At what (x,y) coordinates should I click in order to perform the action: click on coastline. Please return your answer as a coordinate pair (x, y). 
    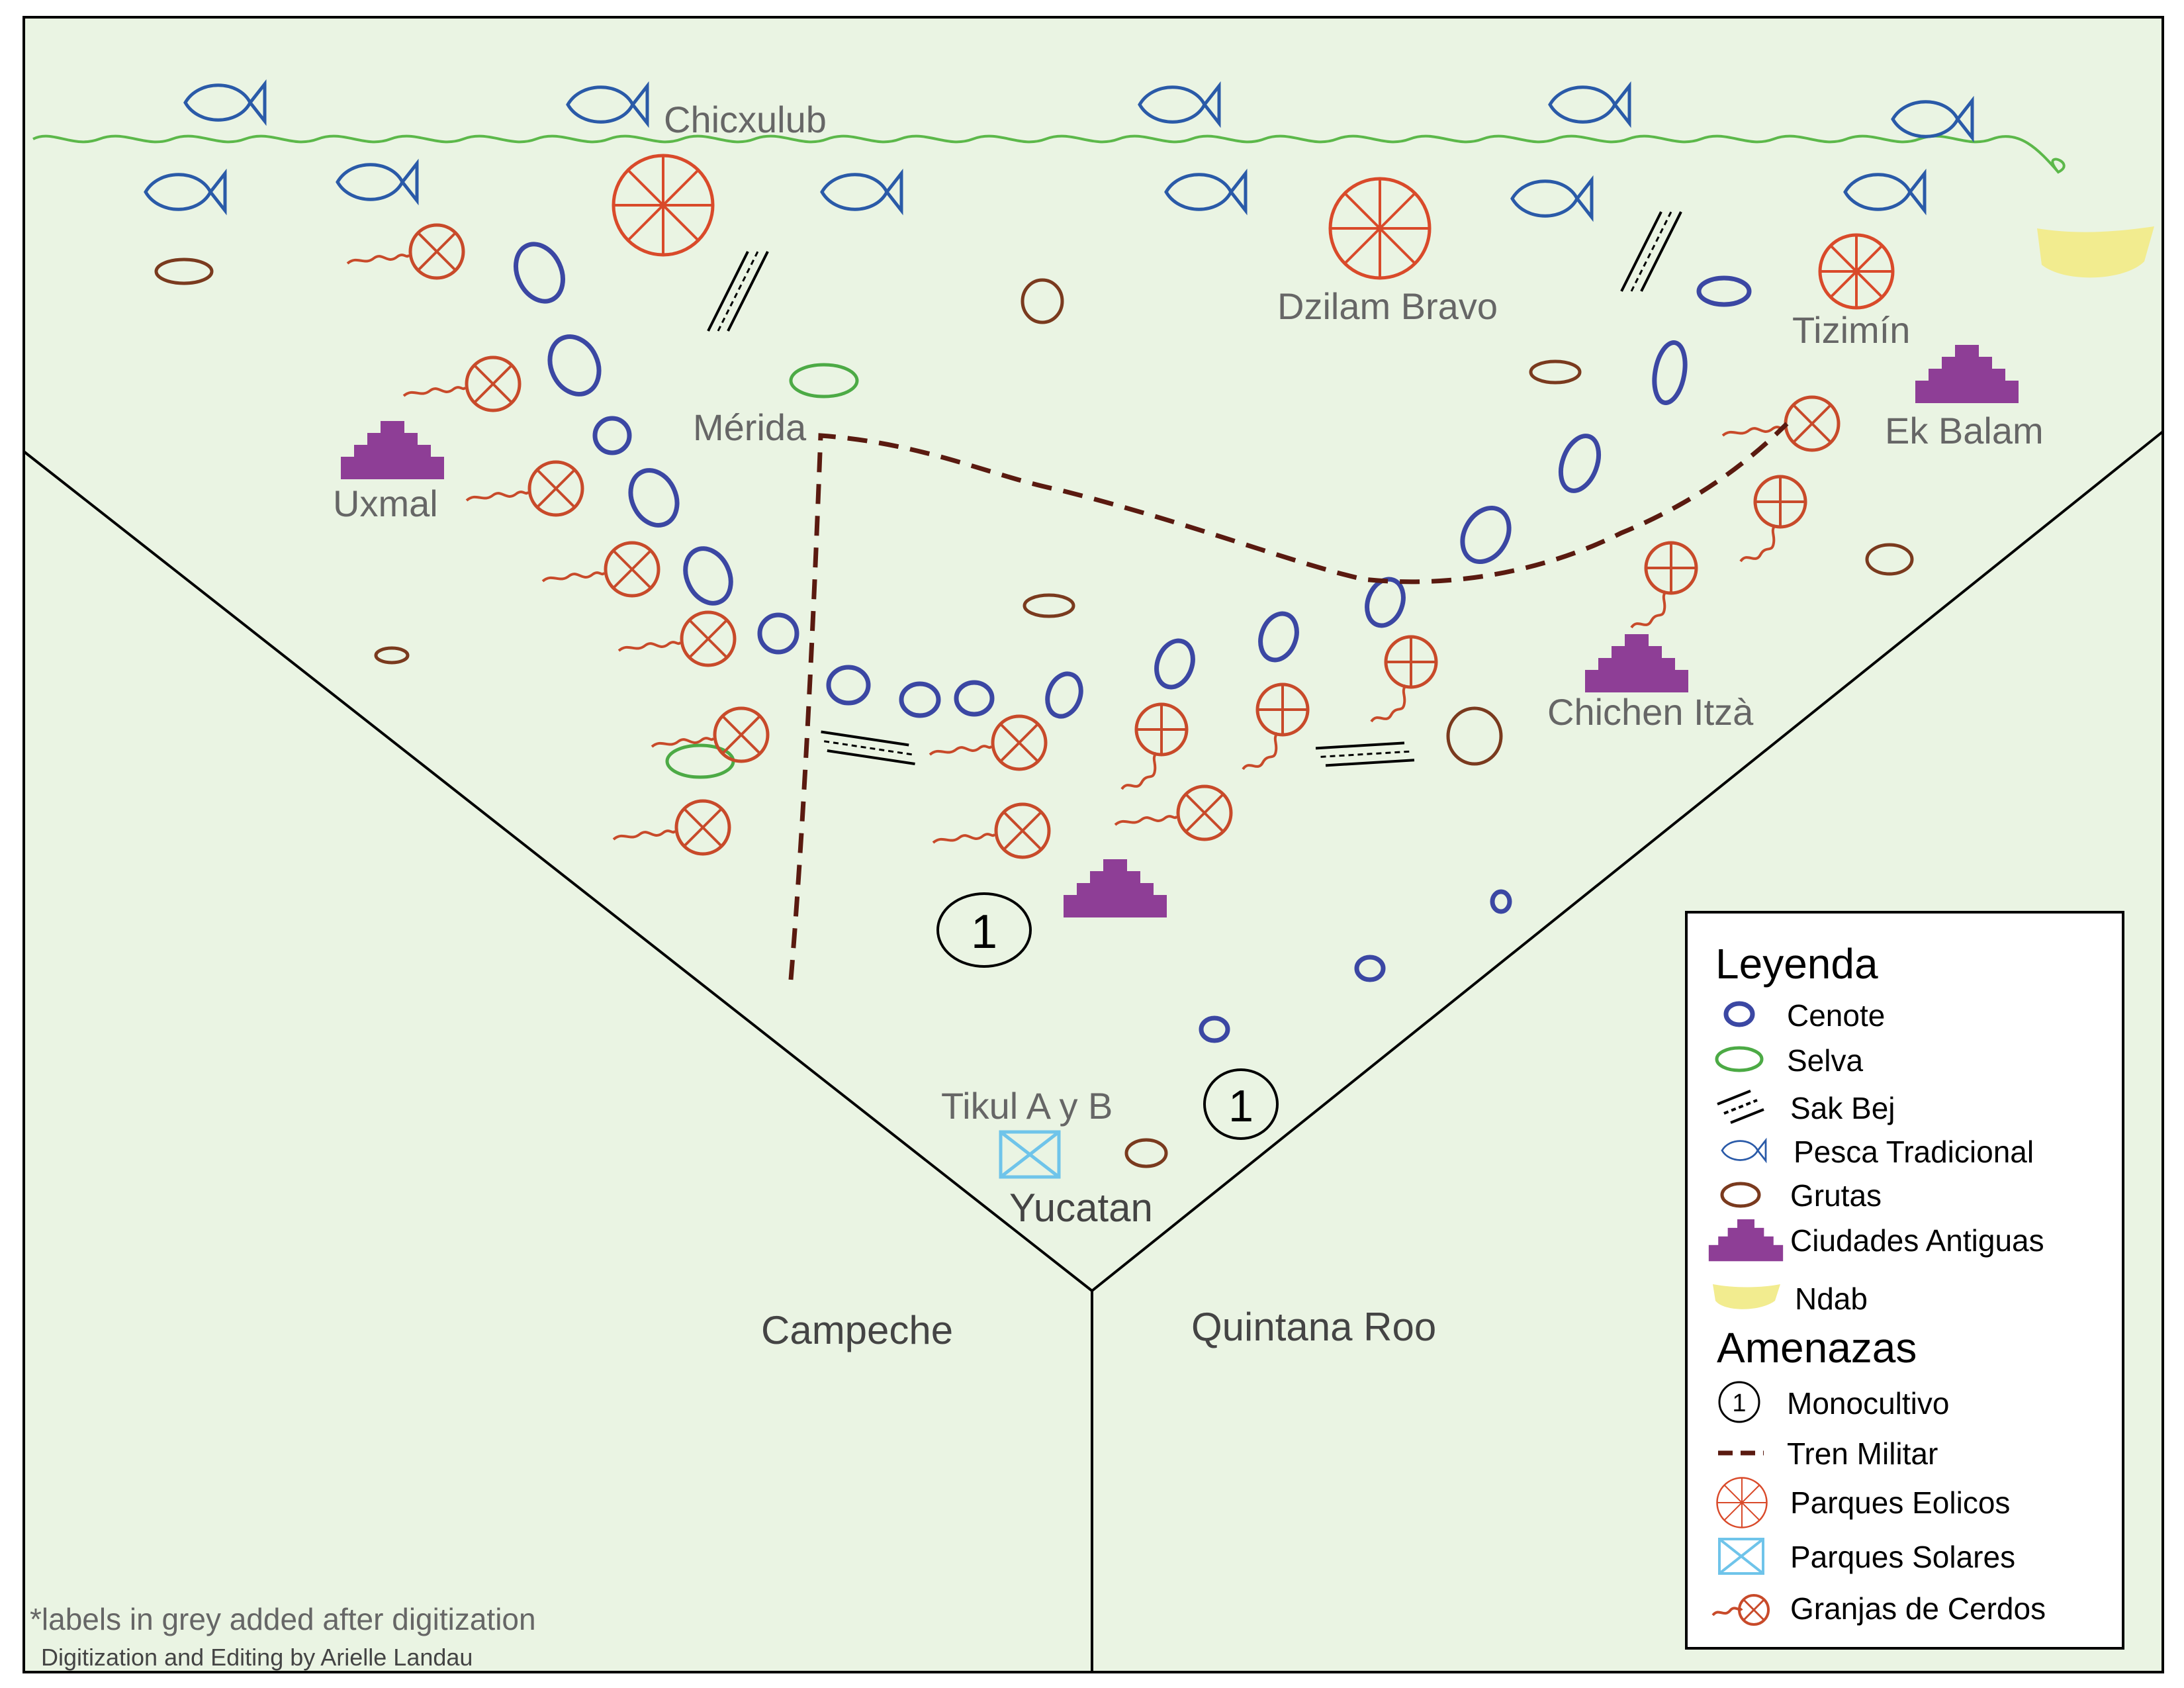
    Looking at the image, I should click on (1049, 154).